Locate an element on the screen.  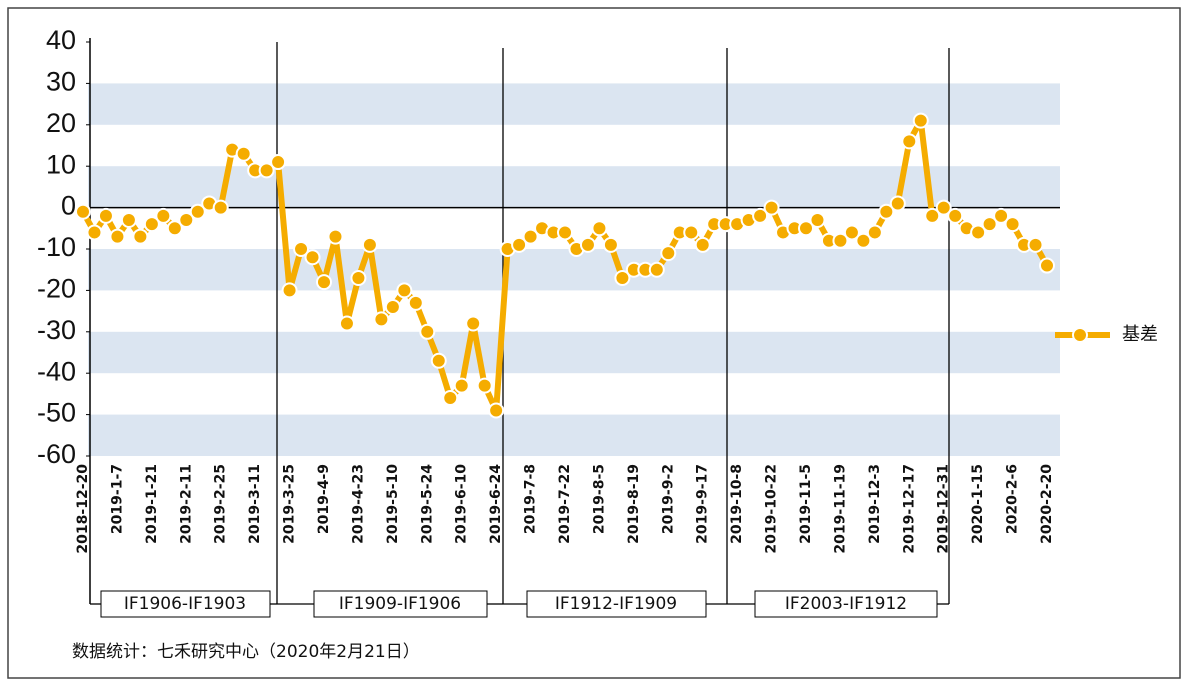
y-tick-label: -40 is located at coordinates (56, 371).